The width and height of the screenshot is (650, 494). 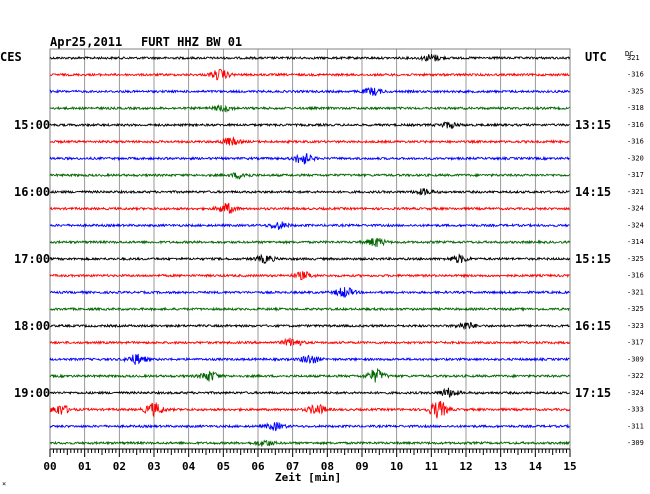 I want to click on dc-offset-label: -333, so click(x=635, y=410).